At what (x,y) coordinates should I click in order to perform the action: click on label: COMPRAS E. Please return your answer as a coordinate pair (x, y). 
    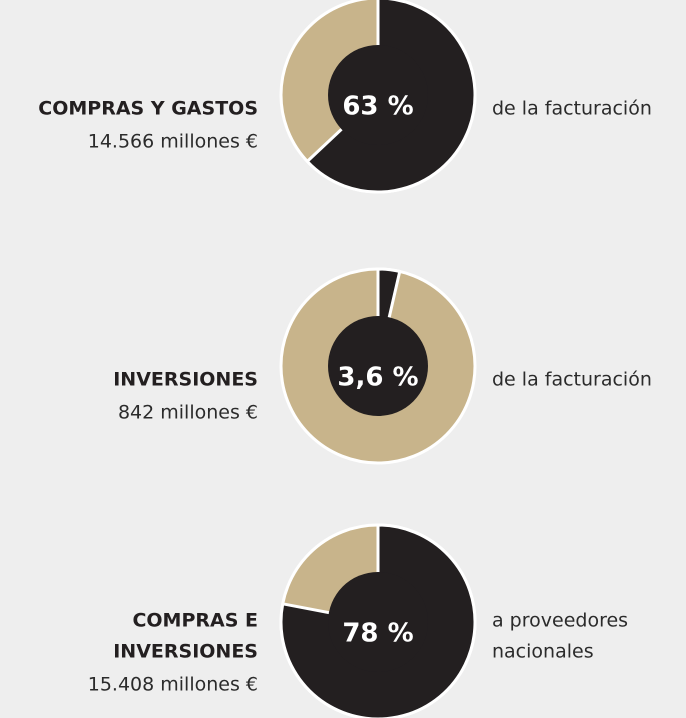
    Looking at the image, I should click on (195, 621).